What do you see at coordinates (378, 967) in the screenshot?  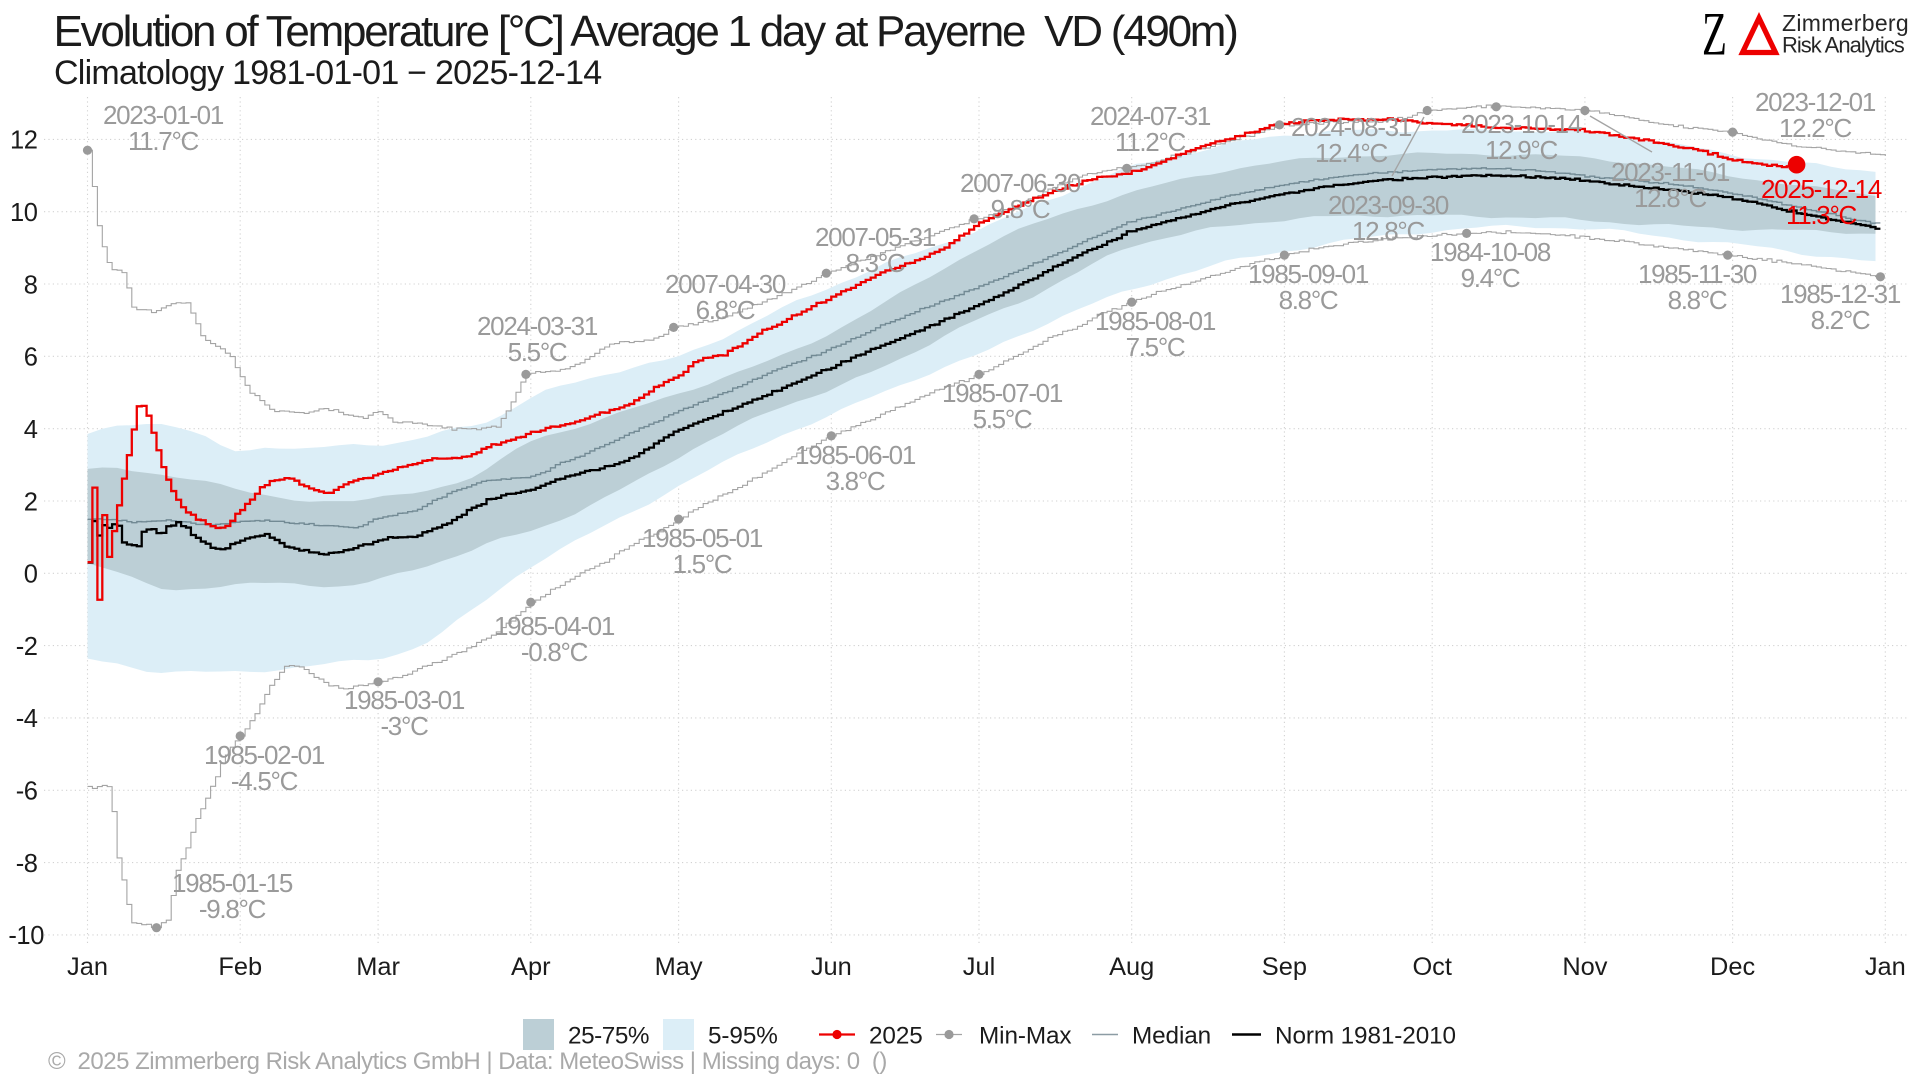 I see `svg-text: Mar` at bounding box center [378, 967].